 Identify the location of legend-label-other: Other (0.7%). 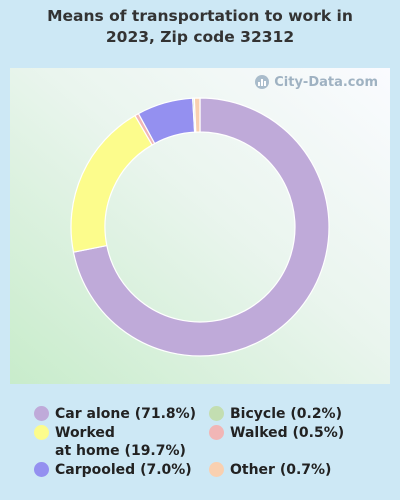
(281, 470).